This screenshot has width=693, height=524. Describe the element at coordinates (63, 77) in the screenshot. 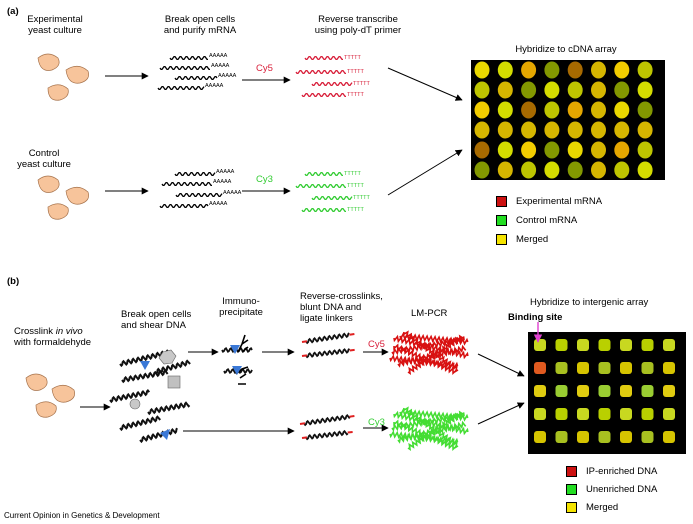

I see `experimental-yeast-cells` at that location.